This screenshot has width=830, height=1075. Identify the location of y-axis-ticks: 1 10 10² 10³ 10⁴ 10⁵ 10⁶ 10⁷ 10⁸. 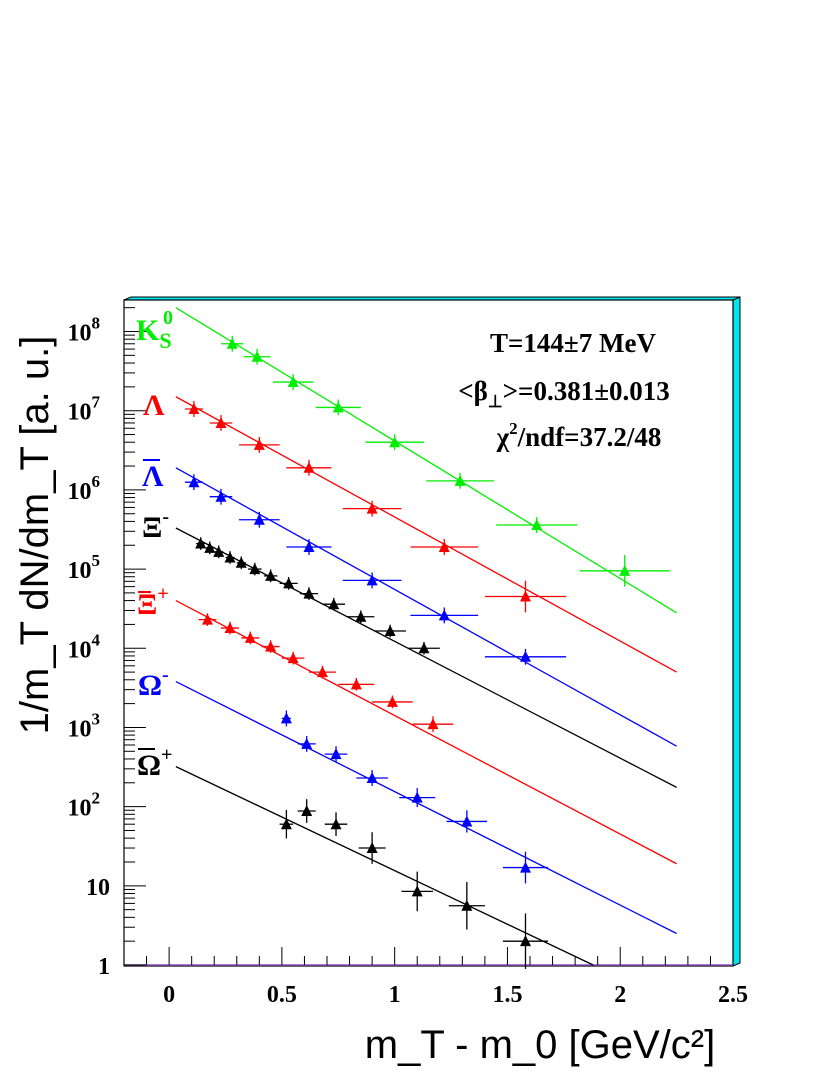
(107, 643).